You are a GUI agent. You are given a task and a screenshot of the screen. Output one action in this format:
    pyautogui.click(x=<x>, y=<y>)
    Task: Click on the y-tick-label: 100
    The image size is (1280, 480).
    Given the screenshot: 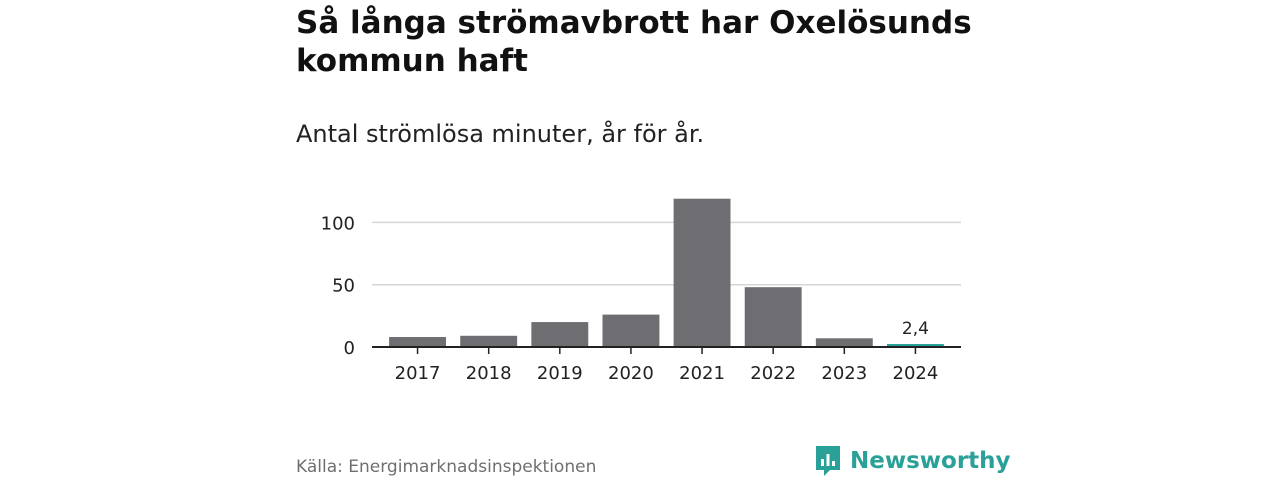 What is the action you would take?
    pyautogui.click(x=338, y=223)
    